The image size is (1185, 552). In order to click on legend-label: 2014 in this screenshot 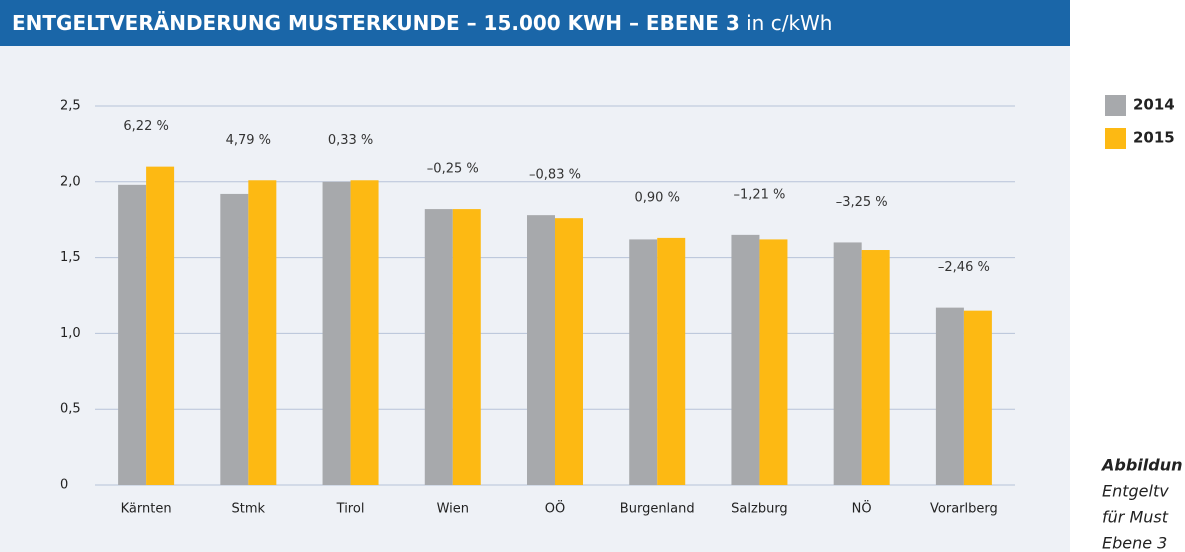, I will do `click(1154, 105)`.